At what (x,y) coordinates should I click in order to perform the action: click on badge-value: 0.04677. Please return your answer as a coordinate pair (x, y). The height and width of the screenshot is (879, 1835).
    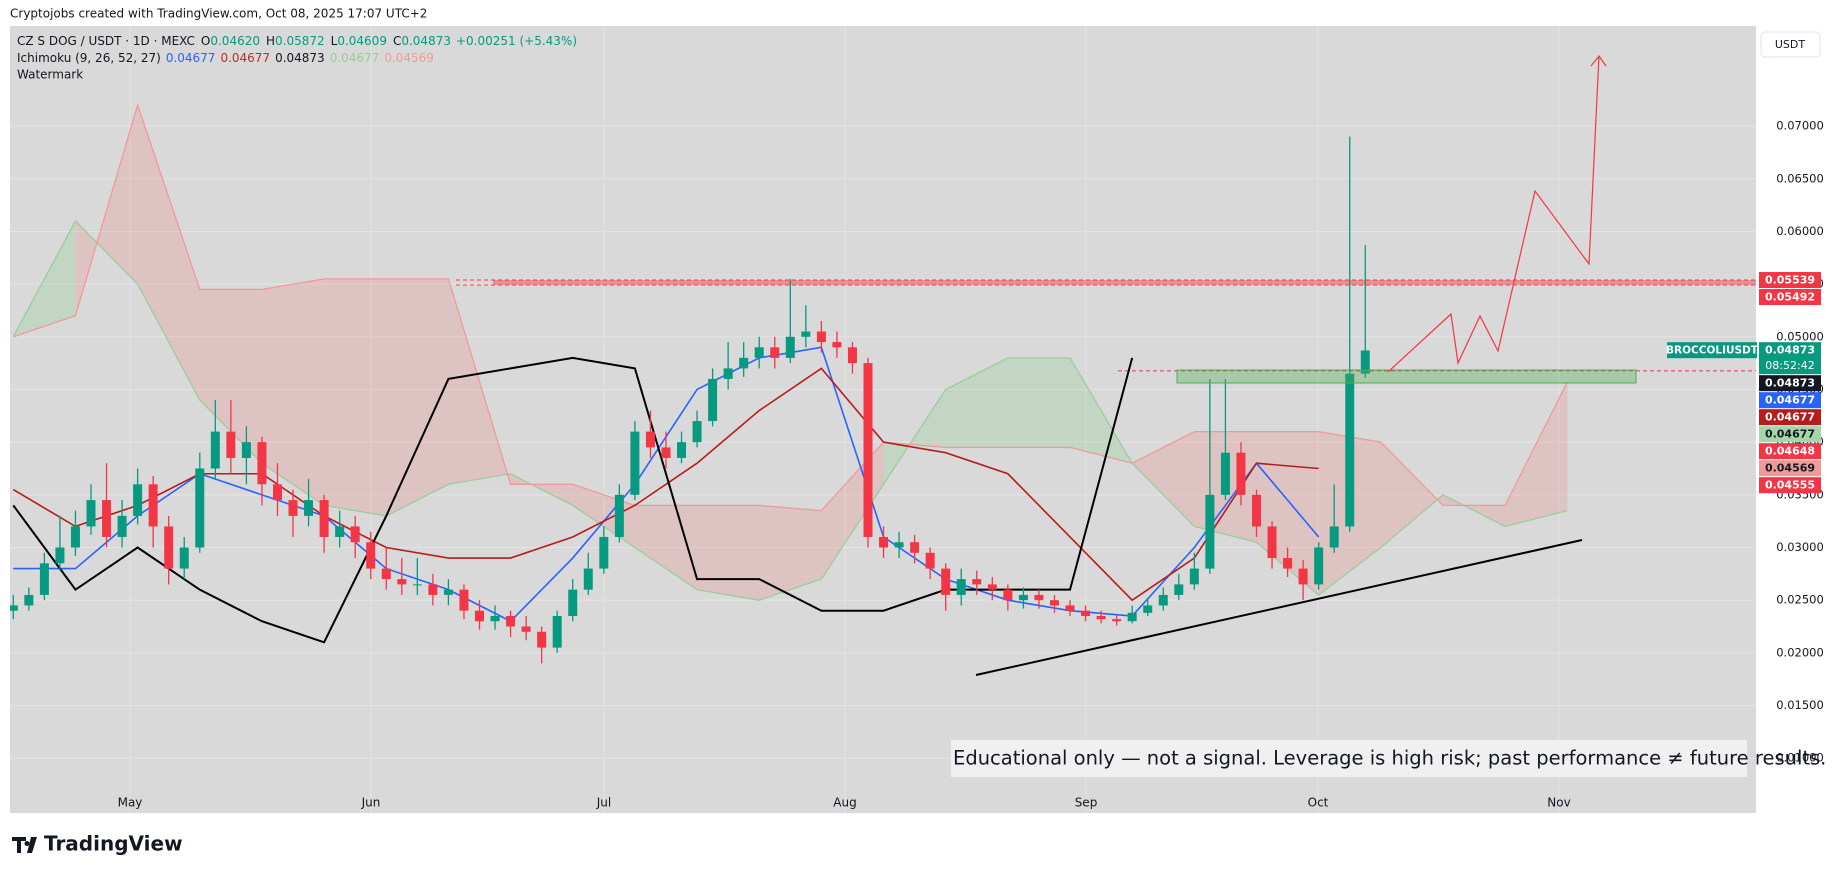
    Looking at the image, I should click on (1790, 400).